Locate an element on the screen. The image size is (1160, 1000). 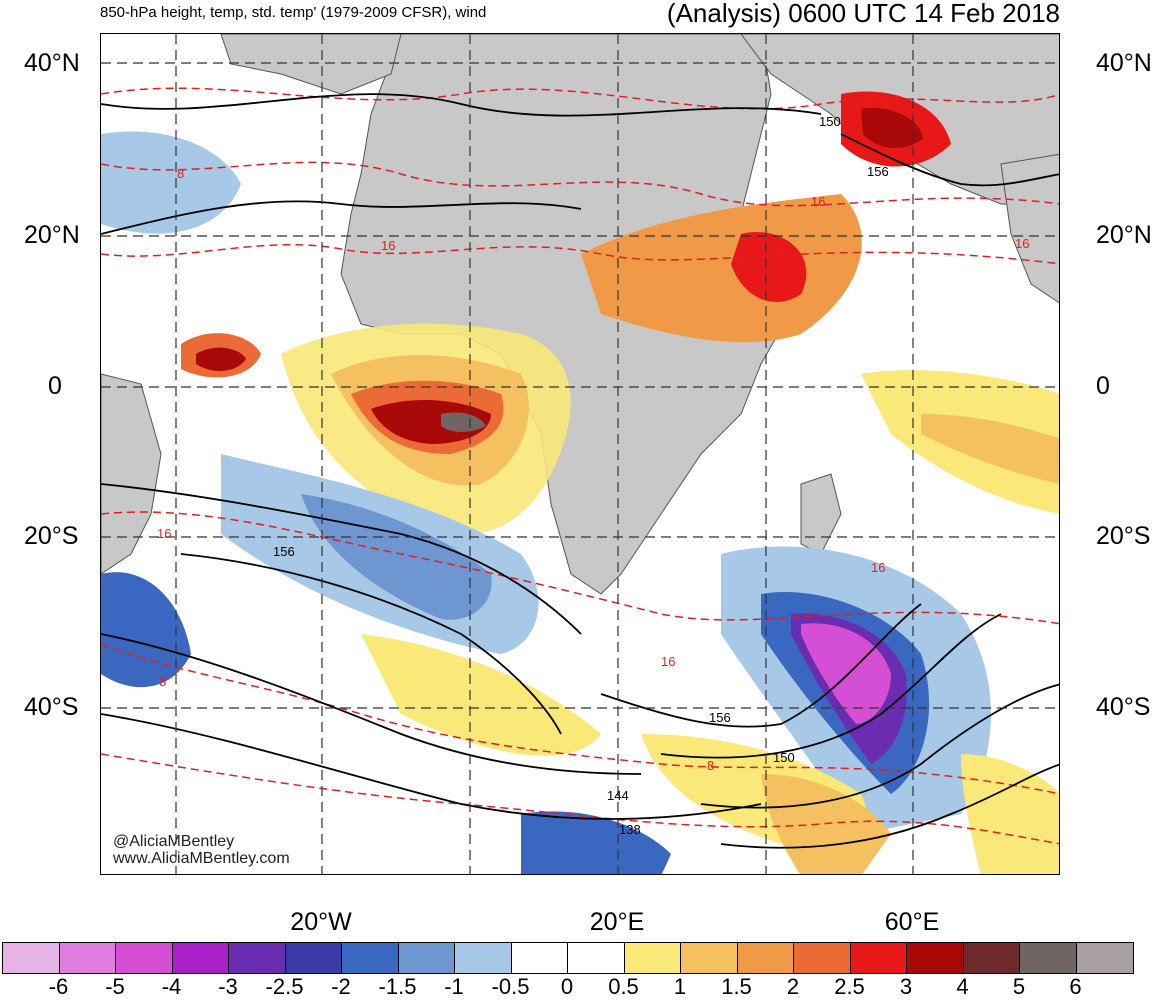
colorbar-label: 2.5 is located at coordinates (849, 986).